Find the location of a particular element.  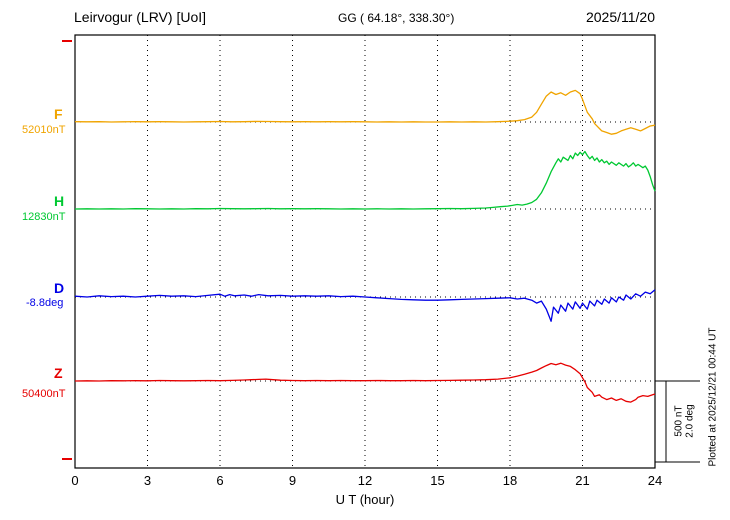

trace-Z is located at coordinates (365, 382).